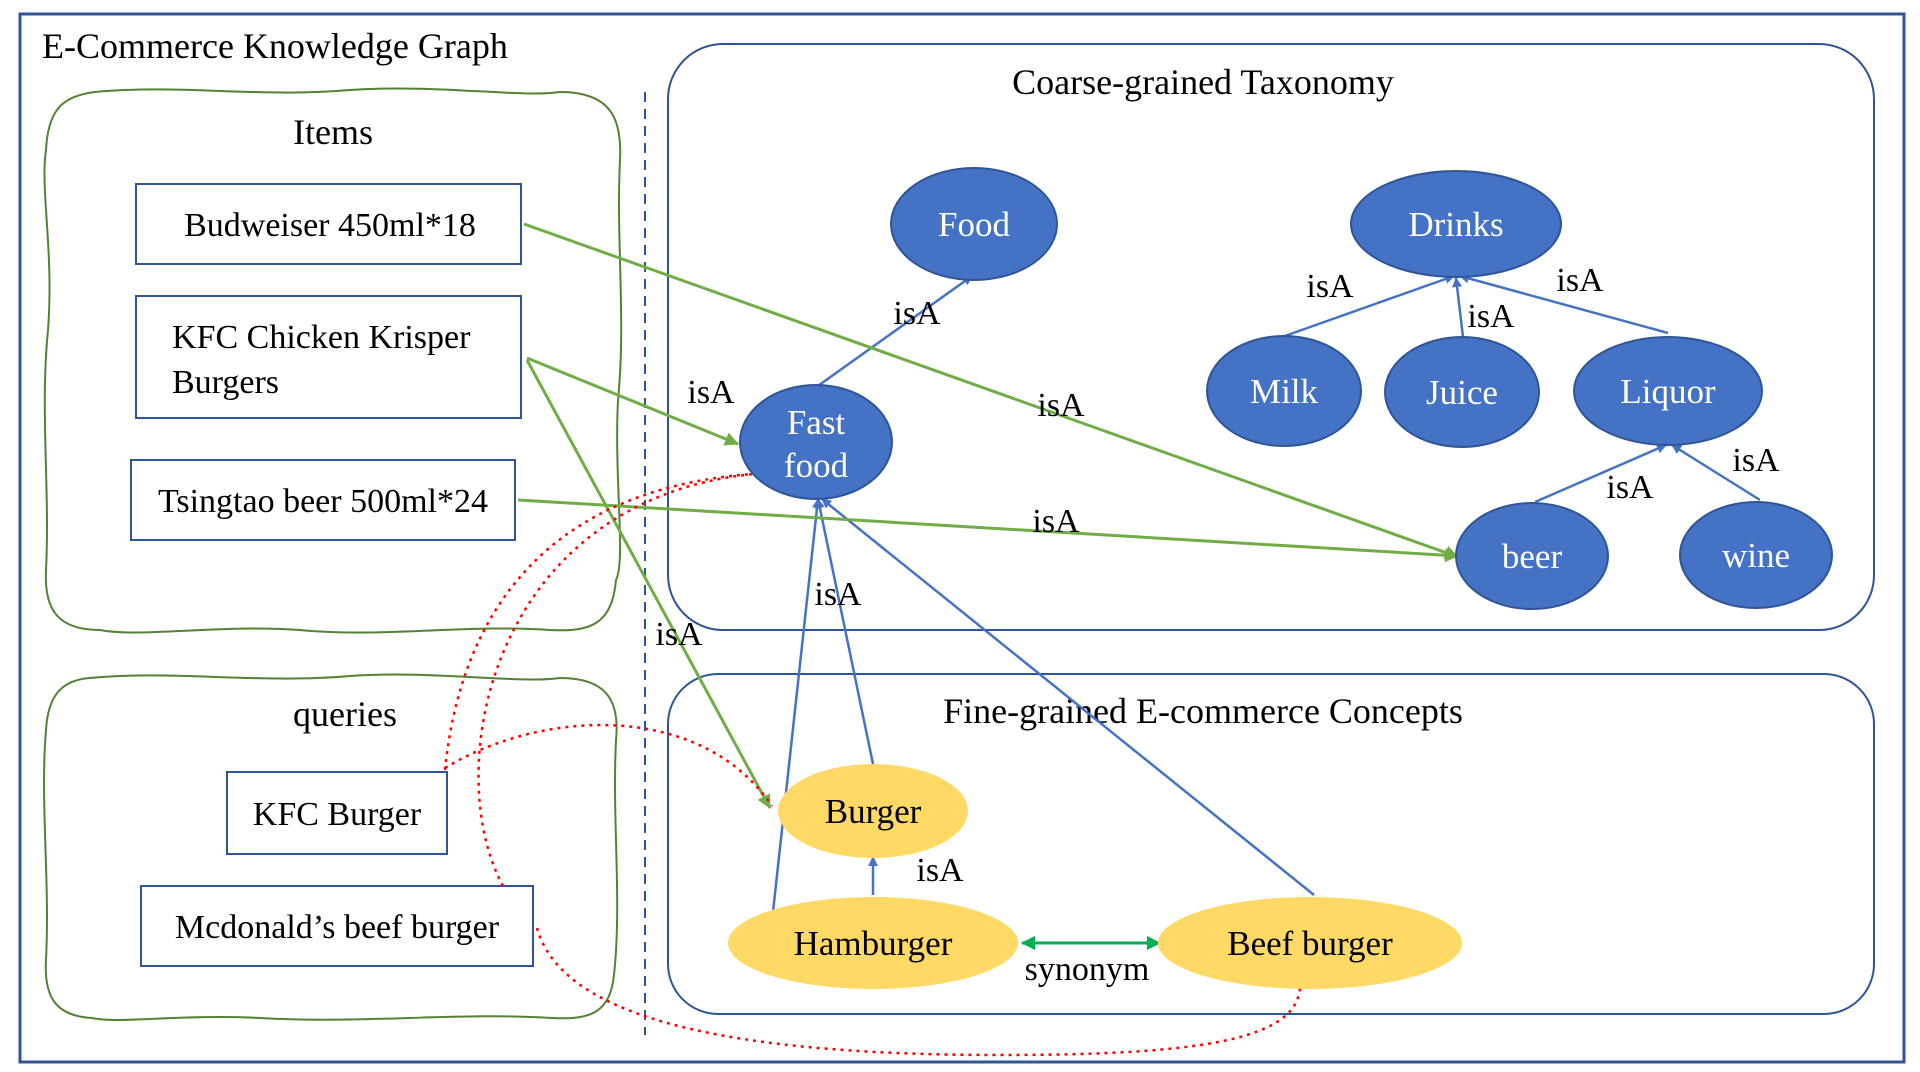 The image size is (1920, 1072). I want to click on edge-kfc-burger, so click(648, 584).